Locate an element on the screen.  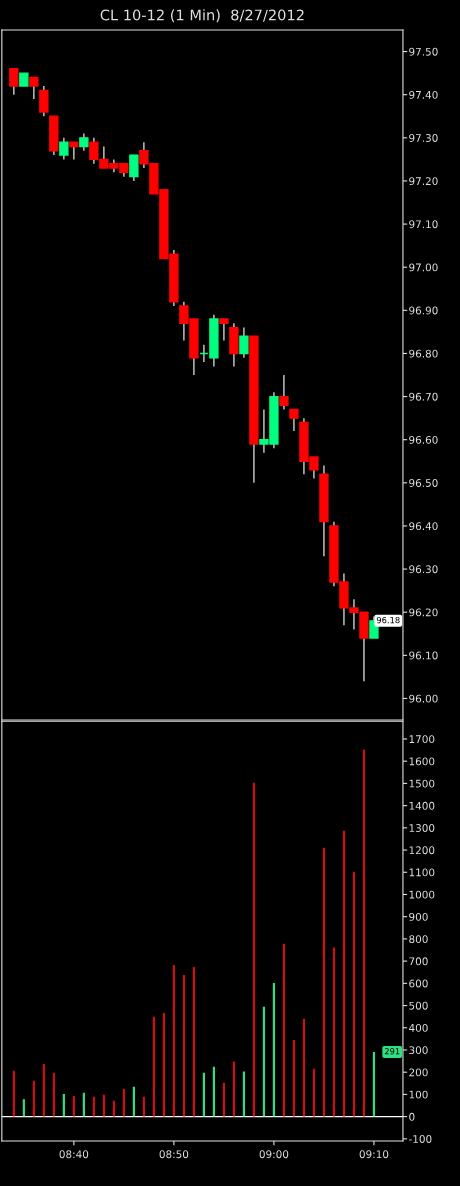
y-tick-label: 96.10 is located at coordinates (423, 655).